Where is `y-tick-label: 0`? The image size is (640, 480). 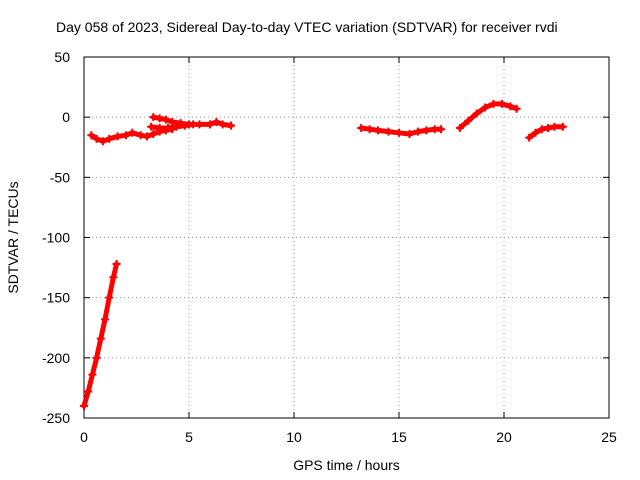
y-tick-label: 0 is located at coordinates (66, 117).